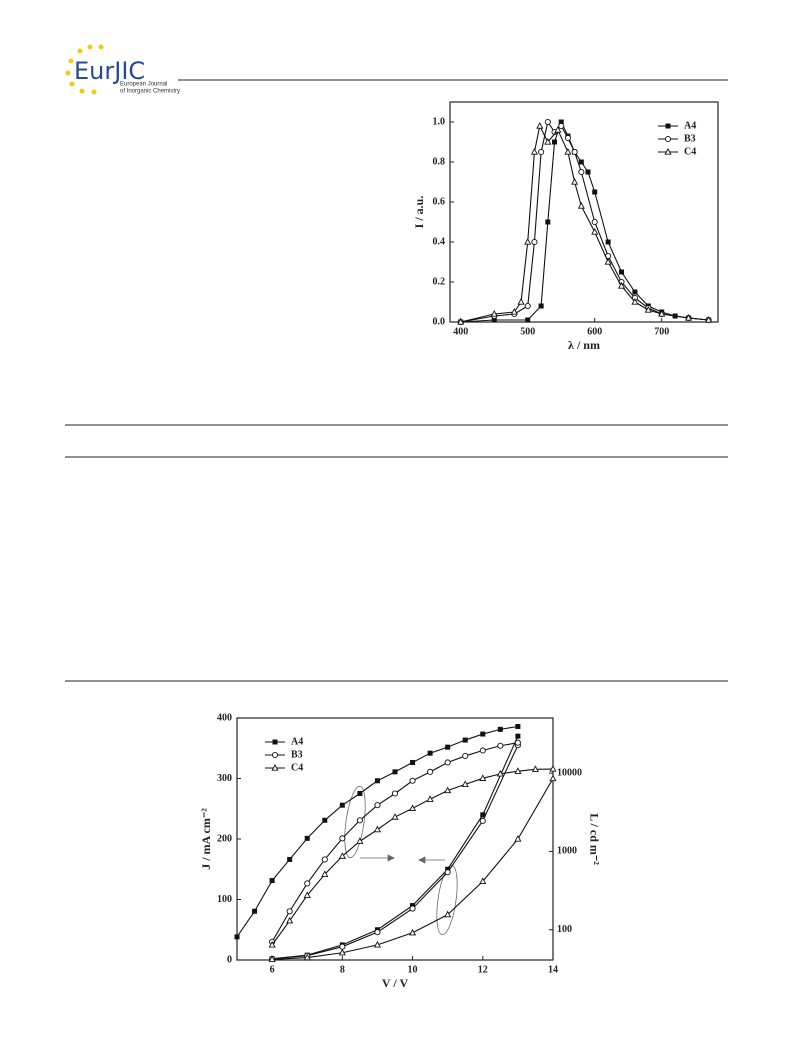 The width and height of the screenshot is (789, 1057). I want to click on annotations, so click(401, 860).